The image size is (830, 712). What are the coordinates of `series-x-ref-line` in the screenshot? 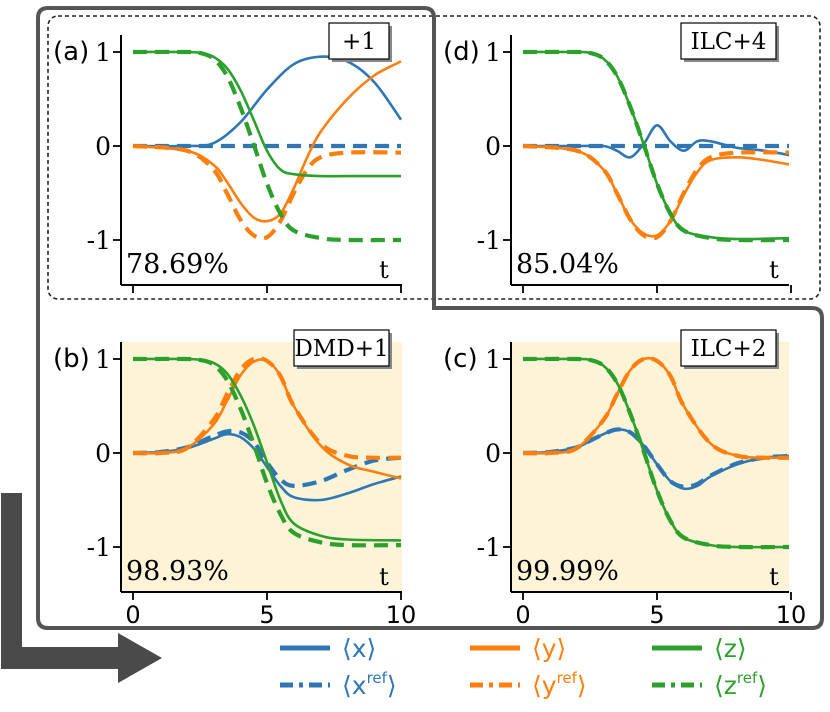 It's located at (655, 458).